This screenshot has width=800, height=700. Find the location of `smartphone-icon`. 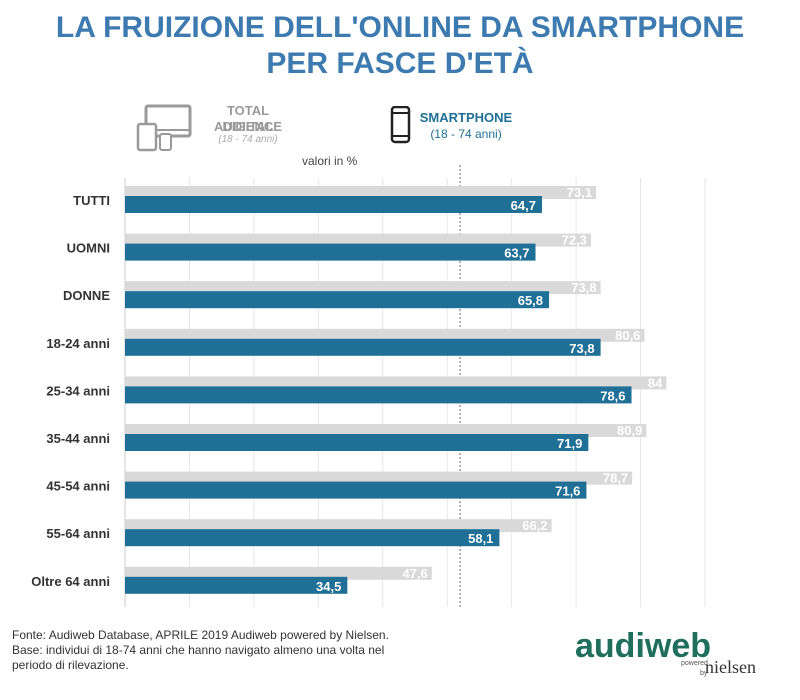

smartphone-icon is located at coordinates (400, 125).